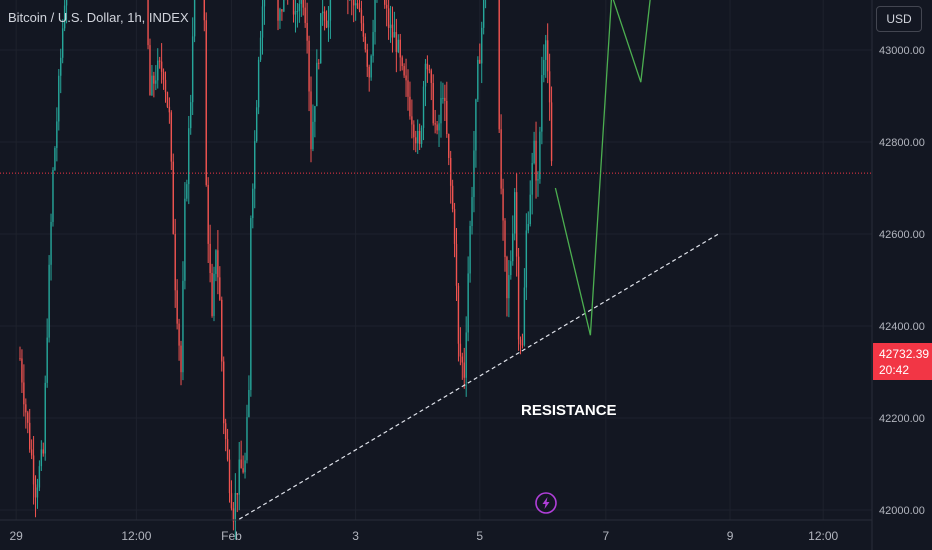 The height and width of the screenshot is (550, 932). Describe the element at coordinates (902, 327) in the screenshot. I see `y-tick-label: 42400.00` at that location.